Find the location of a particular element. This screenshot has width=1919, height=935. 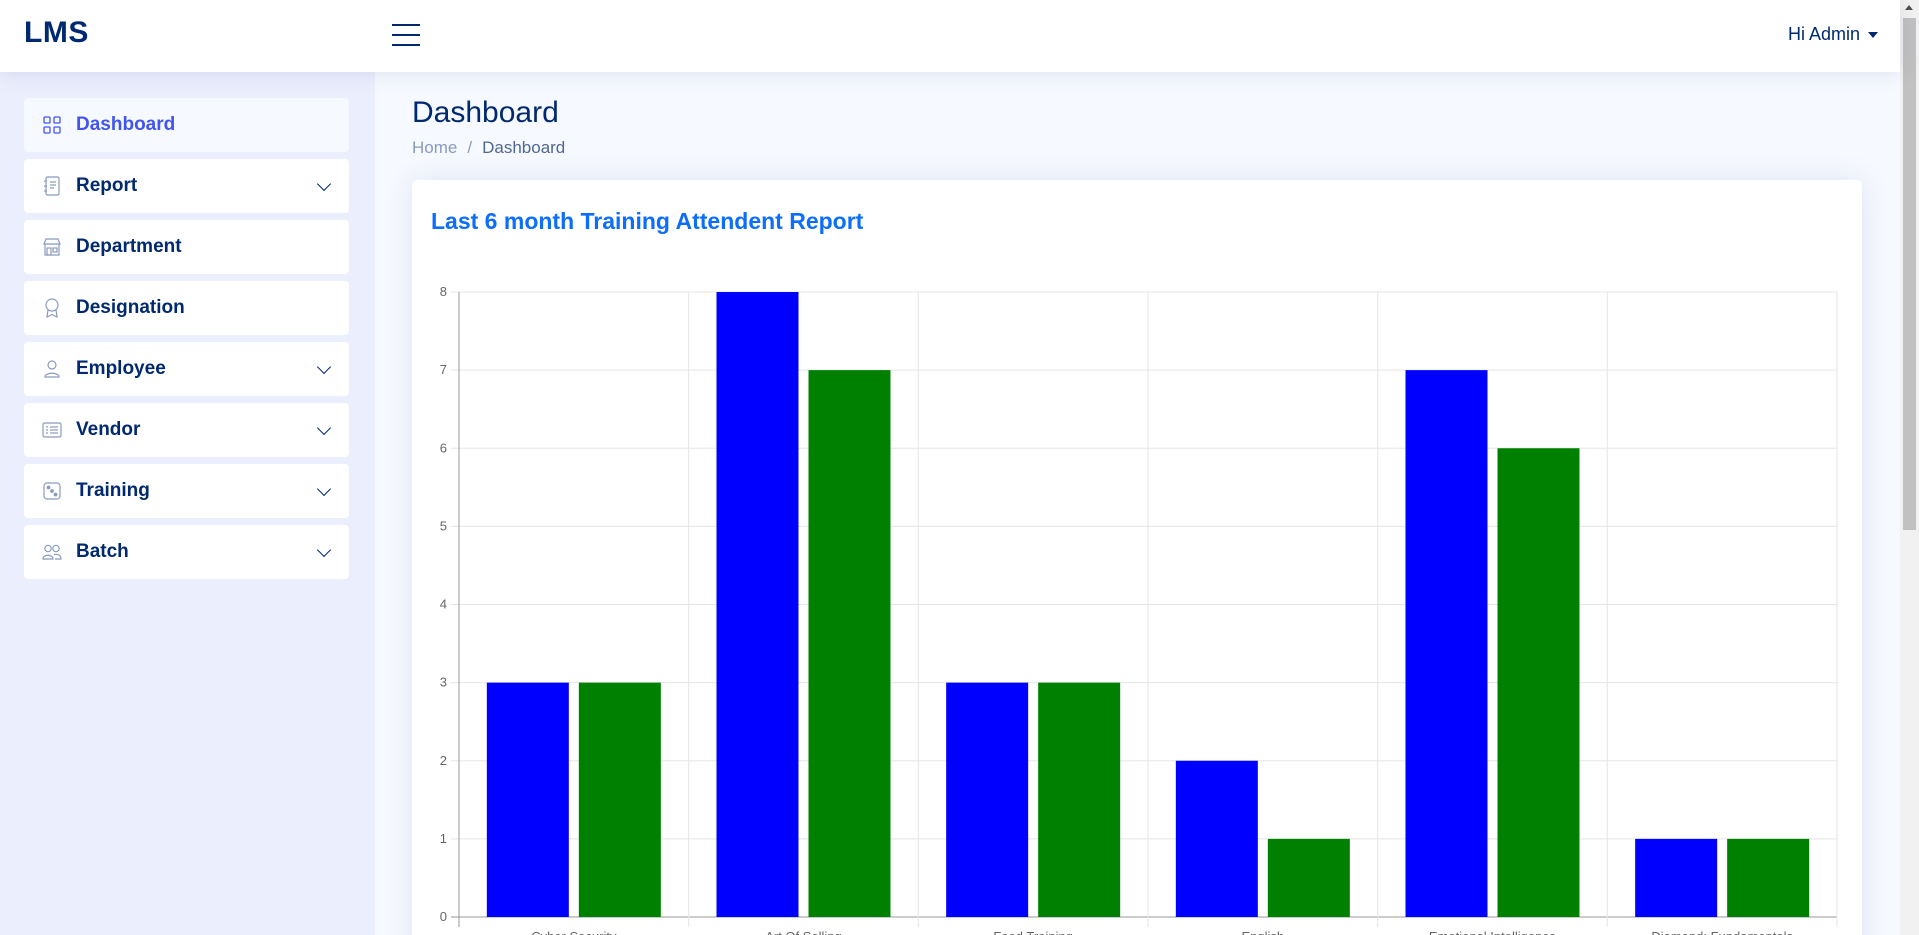

scroll-up-arrow-icon is located at coordinates (1909, 7).